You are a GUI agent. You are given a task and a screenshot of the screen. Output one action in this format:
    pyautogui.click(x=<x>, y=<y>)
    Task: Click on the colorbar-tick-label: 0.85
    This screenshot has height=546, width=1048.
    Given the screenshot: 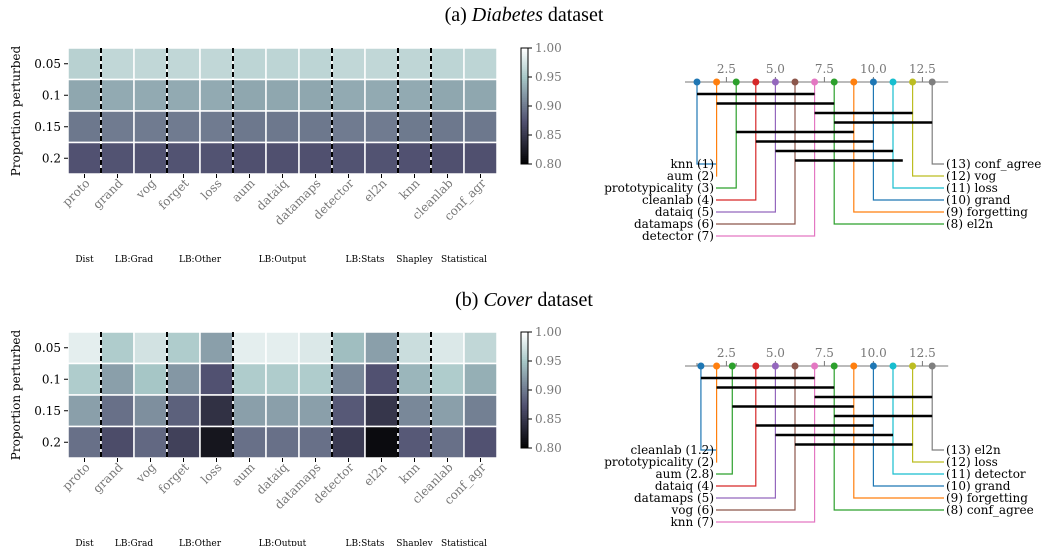 What is the action you would take?
    pyautogui.click(x=548, y=419)
    